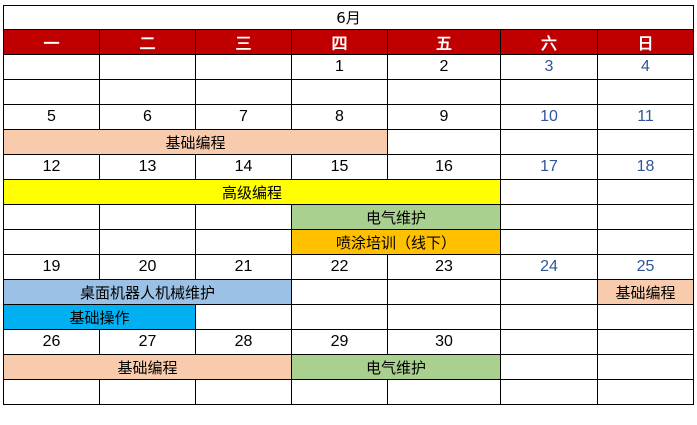 The height and width of the screenshot is (425, 697). What do you see at coordinates (51, 117) in the screenshot?
I see `date-cell: 5` at bounding box center [51, 117].